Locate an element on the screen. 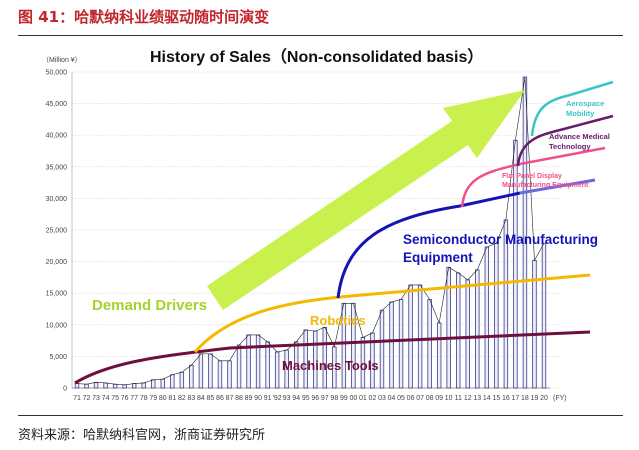 The height and width of the screenshot is (450, 639). x-tick-label: 97 is located at coordinates (325, 398).